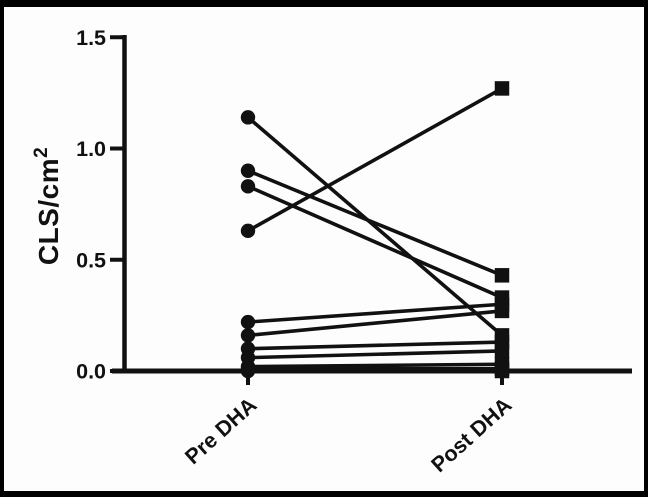 The height and width of the screenshot is (497, 648). What do you see at coordinates (41, 152) in the screenshot?
I see `y-axis-title-superscript: 2` at bounding box center [41, 152].